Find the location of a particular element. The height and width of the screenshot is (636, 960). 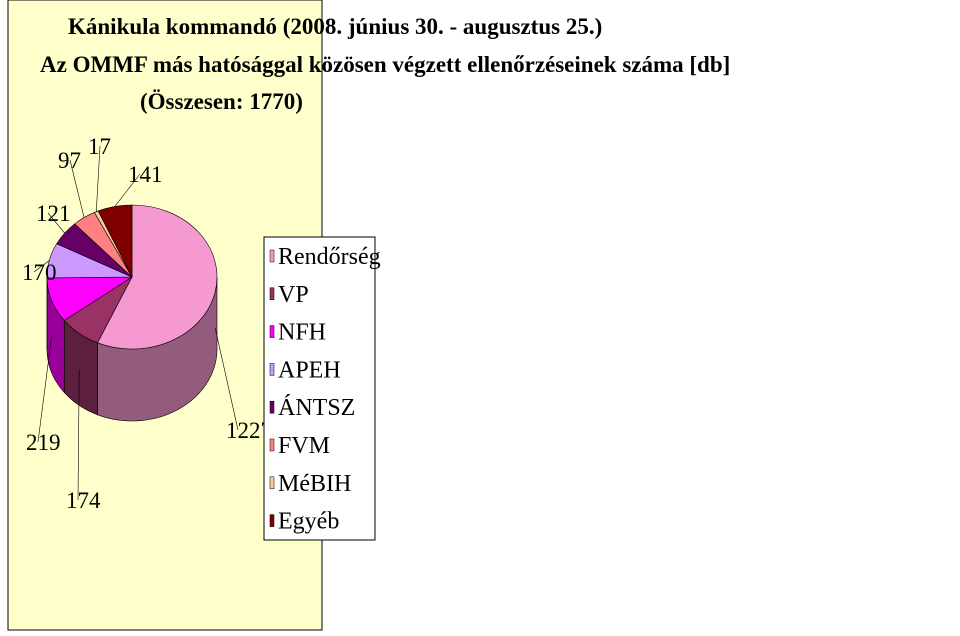

data-label: 121 is located at coordinates (53, 213).